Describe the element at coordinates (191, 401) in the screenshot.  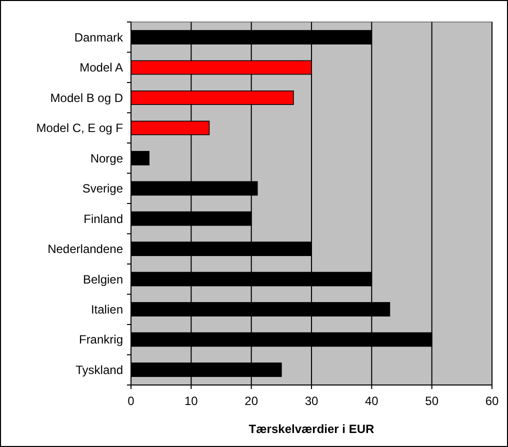
I see `x-tick-label: 10` at that location.